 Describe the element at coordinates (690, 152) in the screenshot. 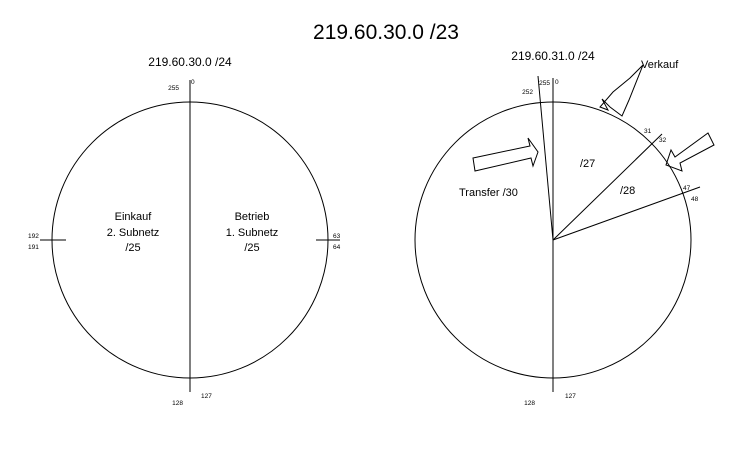

I see `yellow-arrow-icon` at that location.